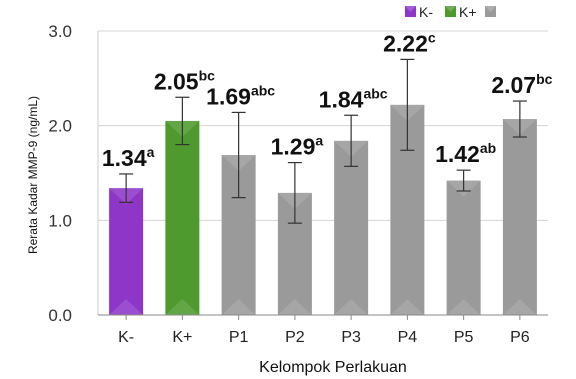 The image size is (576, 379). What do you see at coordinates (513, 85) in the screenshot?
I see `value-label-number: 2.07` at bounding box center [513, 85].